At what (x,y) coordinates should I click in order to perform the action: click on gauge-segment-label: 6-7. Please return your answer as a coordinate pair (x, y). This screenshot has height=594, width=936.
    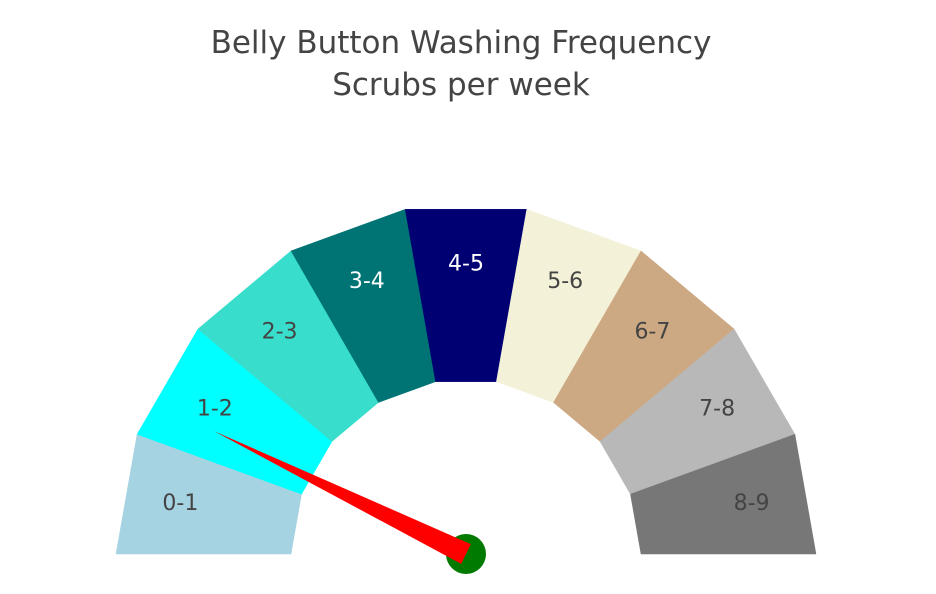
    Looking at the image, I should click on (652, 331).